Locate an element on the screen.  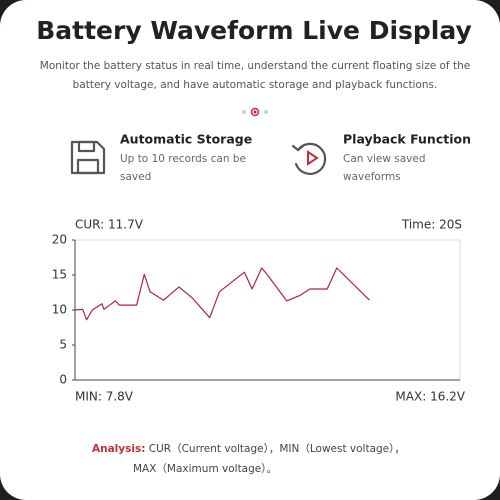
y-tick-label: 15 is located at coordinates (59, 275).